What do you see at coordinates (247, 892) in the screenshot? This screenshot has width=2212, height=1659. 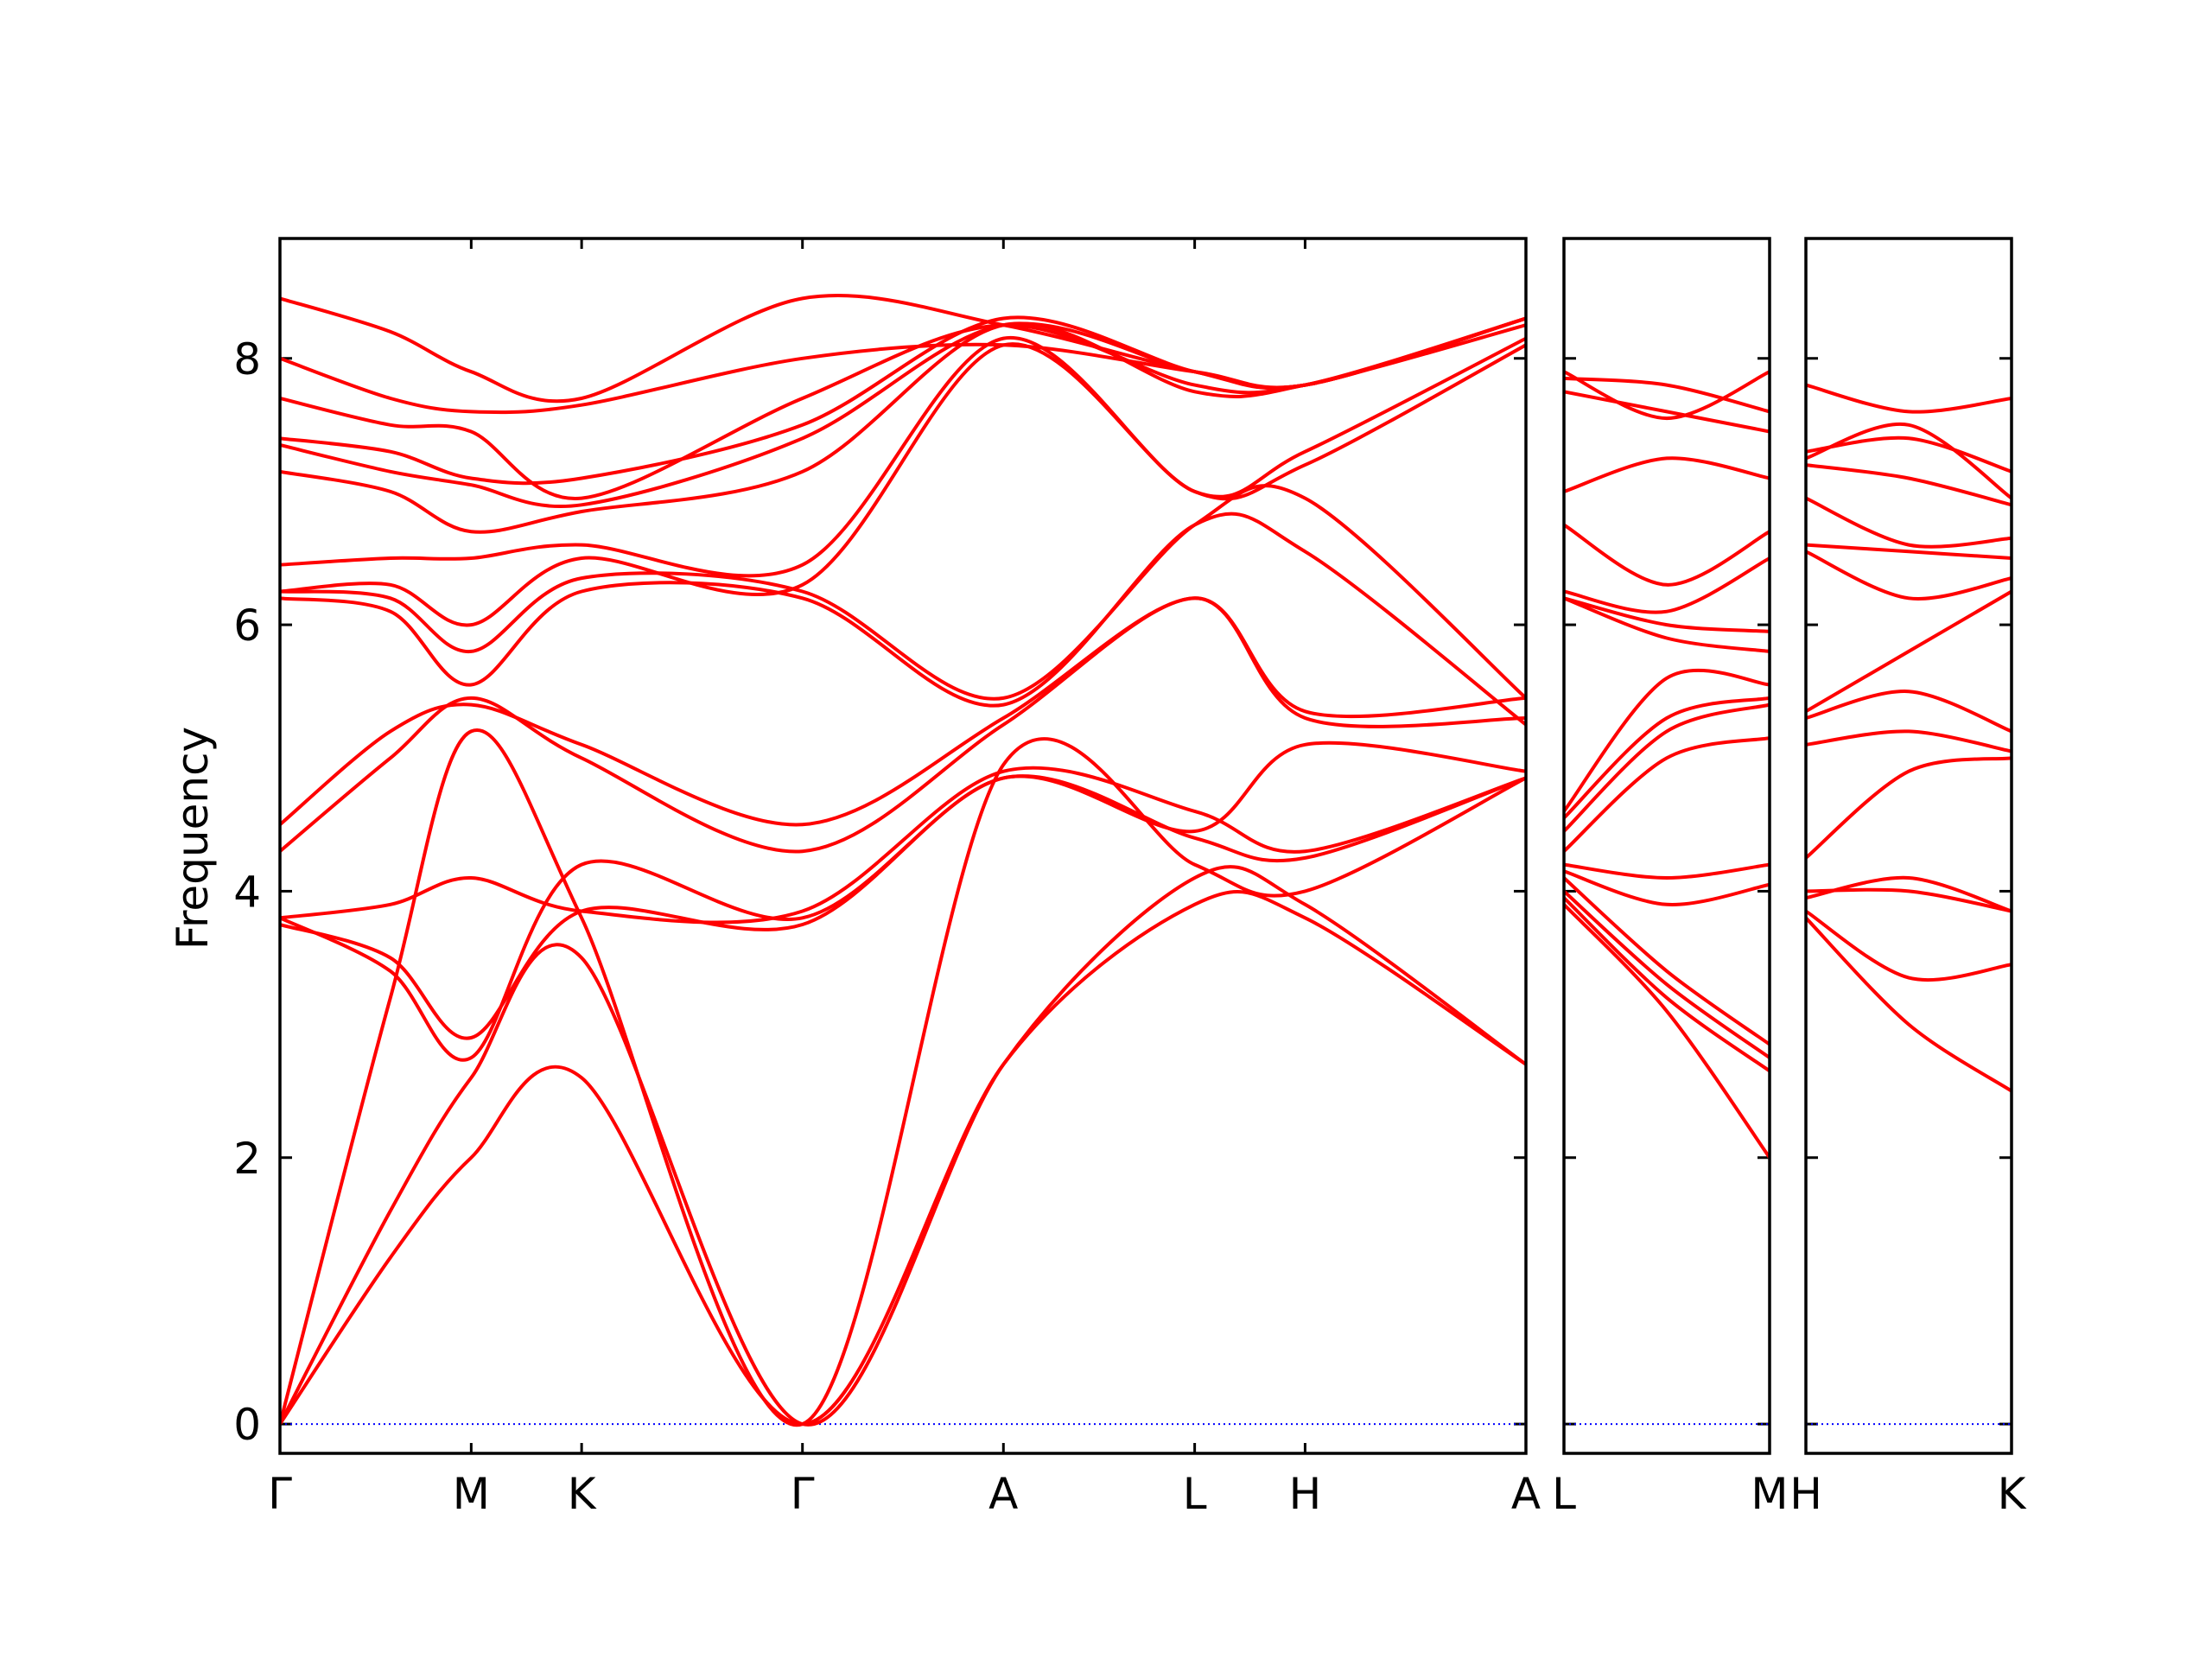 I see `y-tick-label: 4` at bounding box center [247, 892].